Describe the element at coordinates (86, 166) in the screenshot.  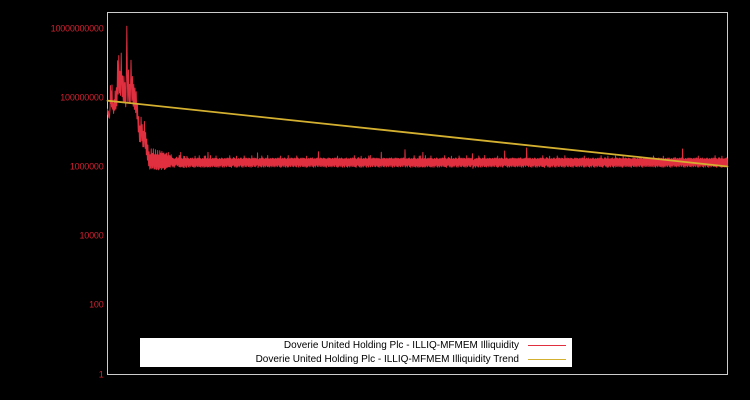
I see `y-axis-tick-label: 1000000` at that location.